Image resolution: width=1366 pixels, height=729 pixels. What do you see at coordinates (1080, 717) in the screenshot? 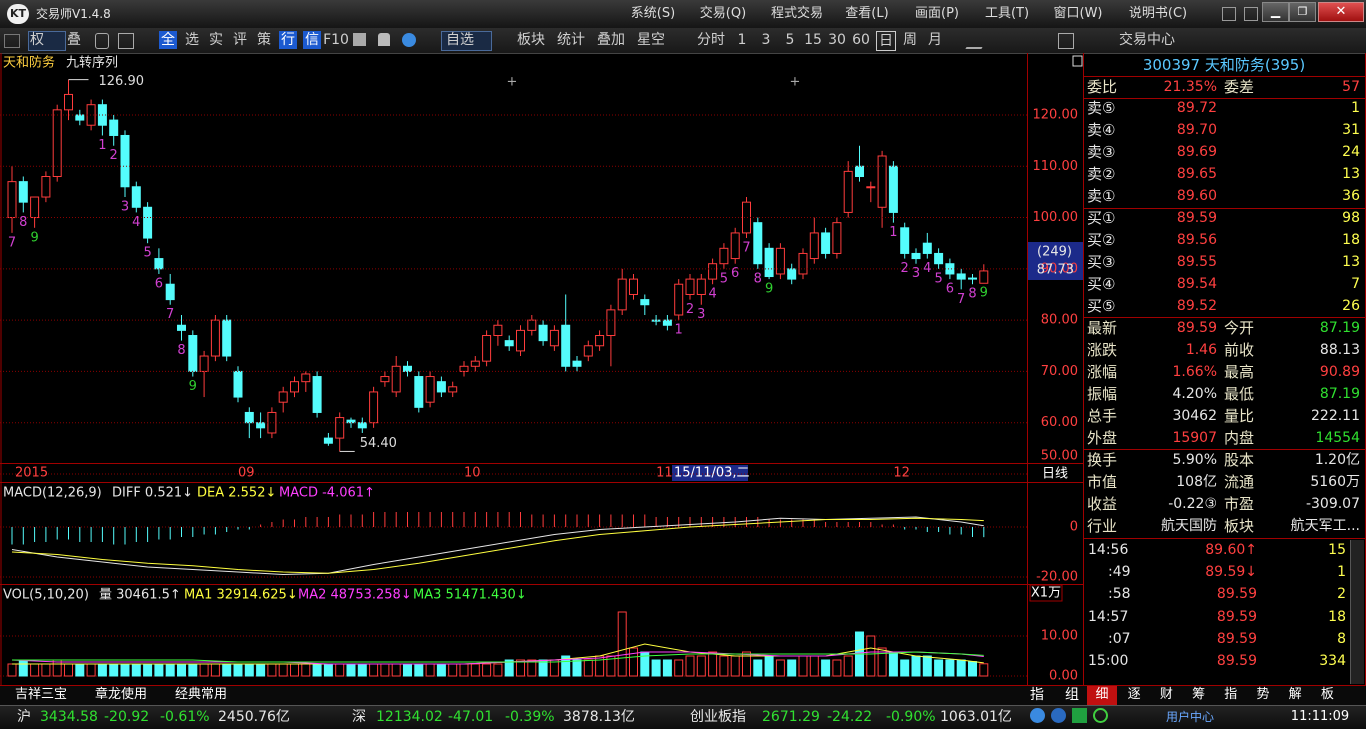
I see `status-icons` at bounding box center [1080, 717].